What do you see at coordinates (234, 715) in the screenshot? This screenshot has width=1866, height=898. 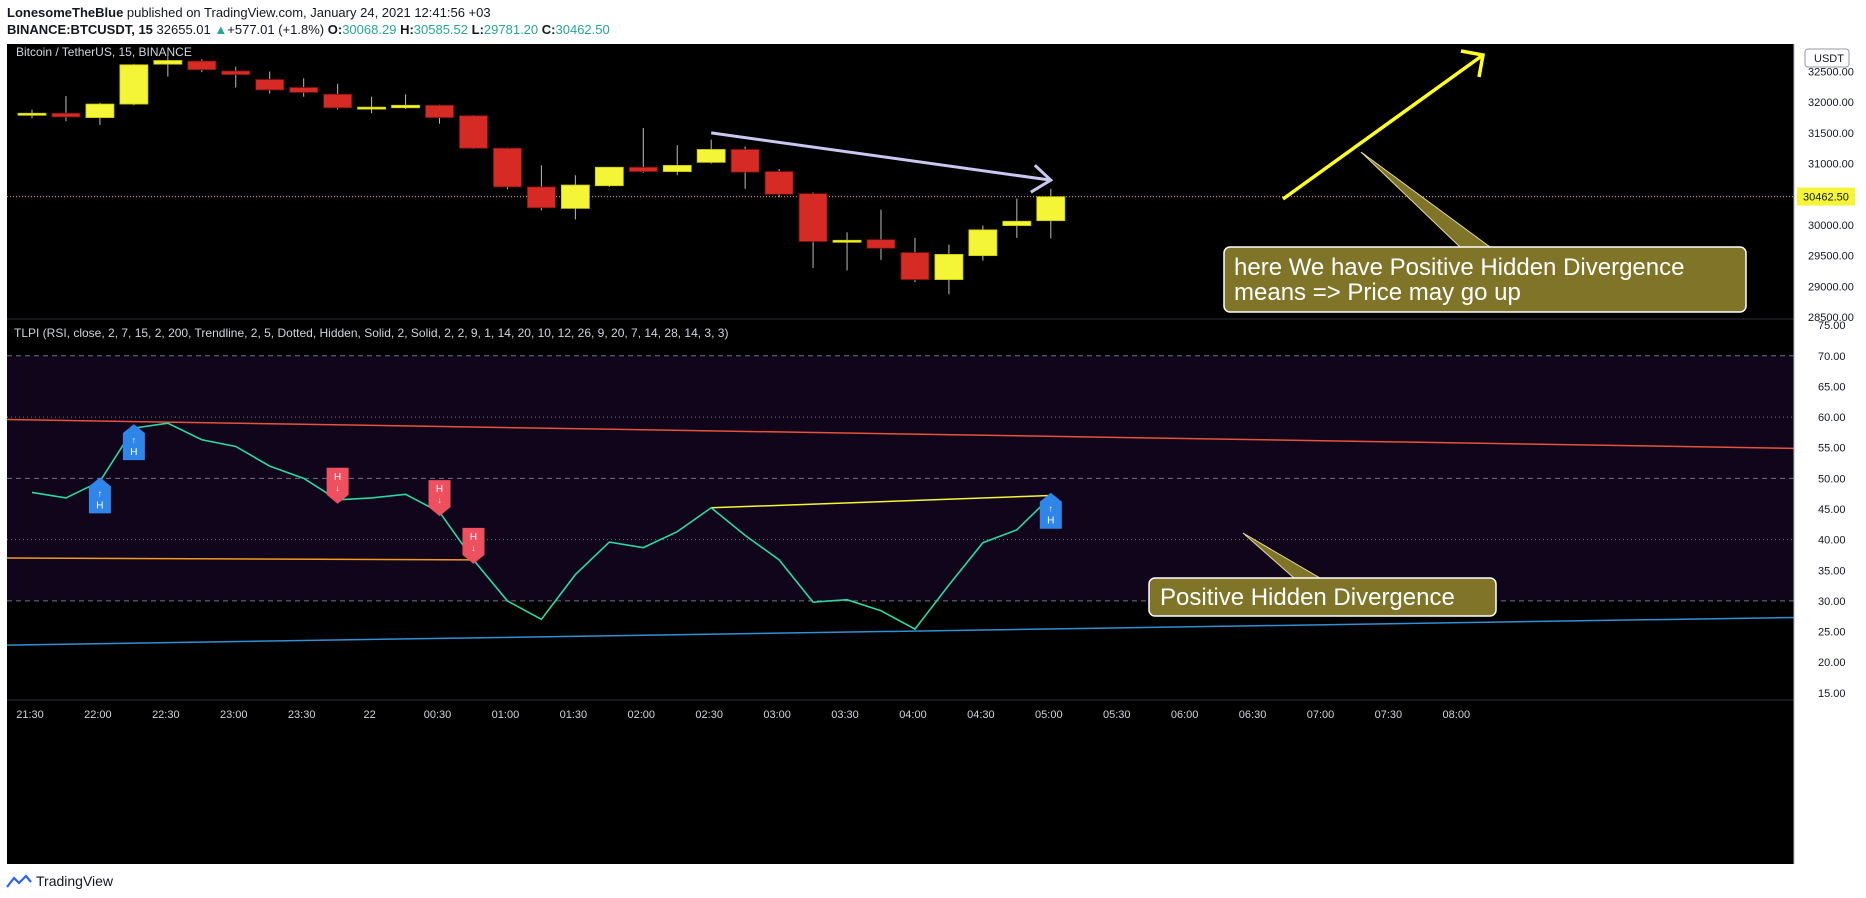 I see `time-tick-label: 23:00` at bounding box center [234, 715].